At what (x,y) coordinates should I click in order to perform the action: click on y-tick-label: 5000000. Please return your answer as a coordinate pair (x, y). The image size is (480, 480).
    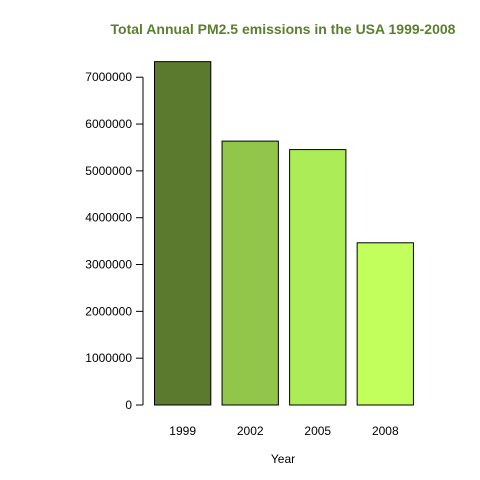
    Looking at the image, I should click on (108, 171).